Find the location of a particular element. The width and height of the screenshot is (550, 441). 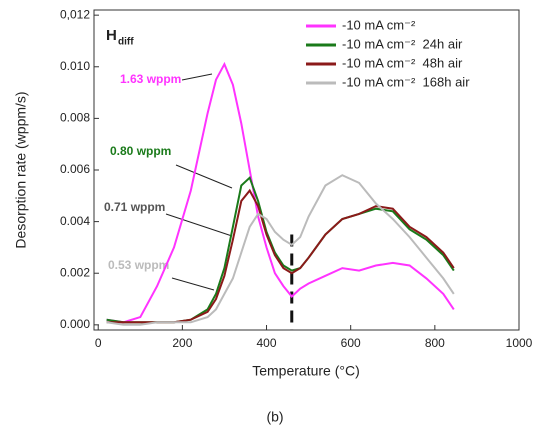

y-axis-label: Desorption rate (wppm/s) is located at coordinates (21, 169).